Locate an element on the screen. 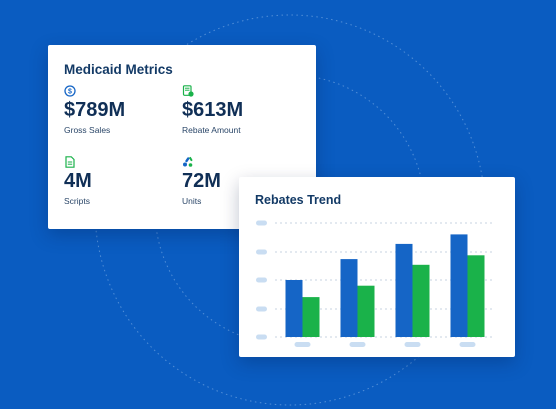 This screenshot has width=556, height=409. trend-title: Rebates Trend is located at coordinates (298, 200).